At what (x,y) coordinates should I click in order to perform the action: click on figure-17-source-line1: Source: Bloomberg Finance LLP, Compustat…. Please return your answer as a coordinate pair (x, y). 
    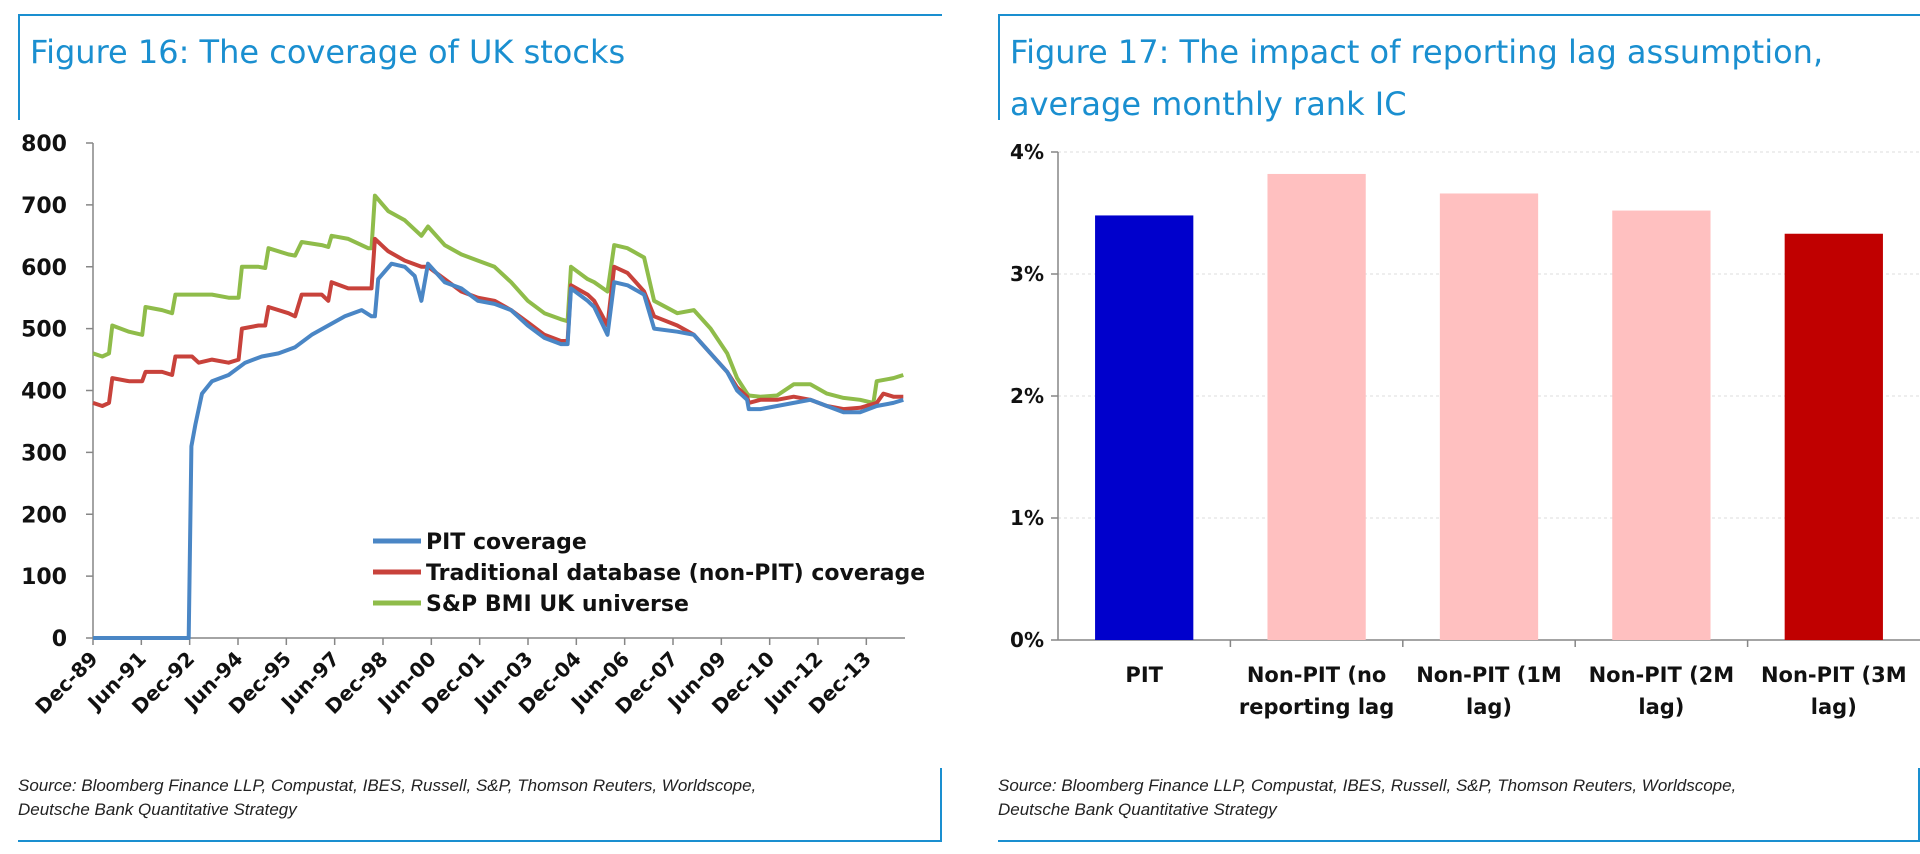
    Looking at the image, I should click on (1367, 785).